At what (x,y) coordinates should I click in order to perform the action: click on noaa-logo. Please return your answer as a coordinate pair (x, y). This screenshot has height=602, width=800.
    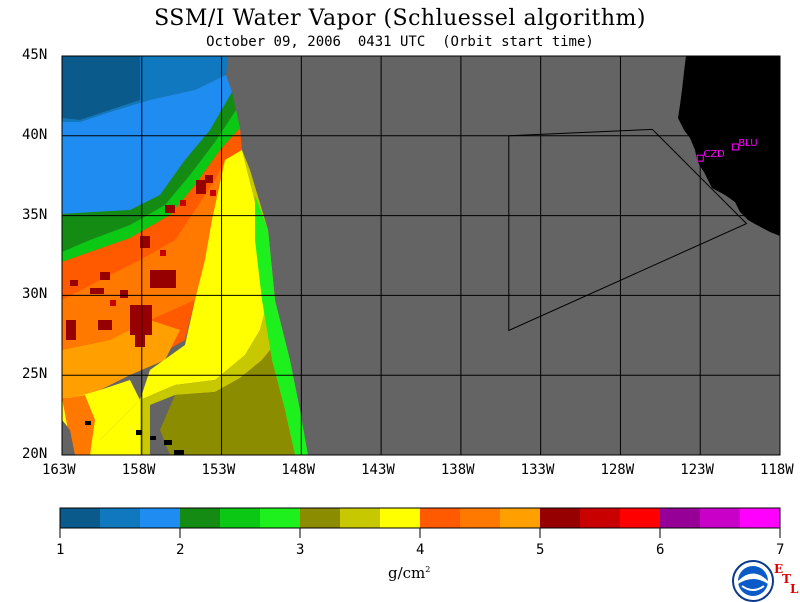
    Looking at the image, I should click on (753, 581).